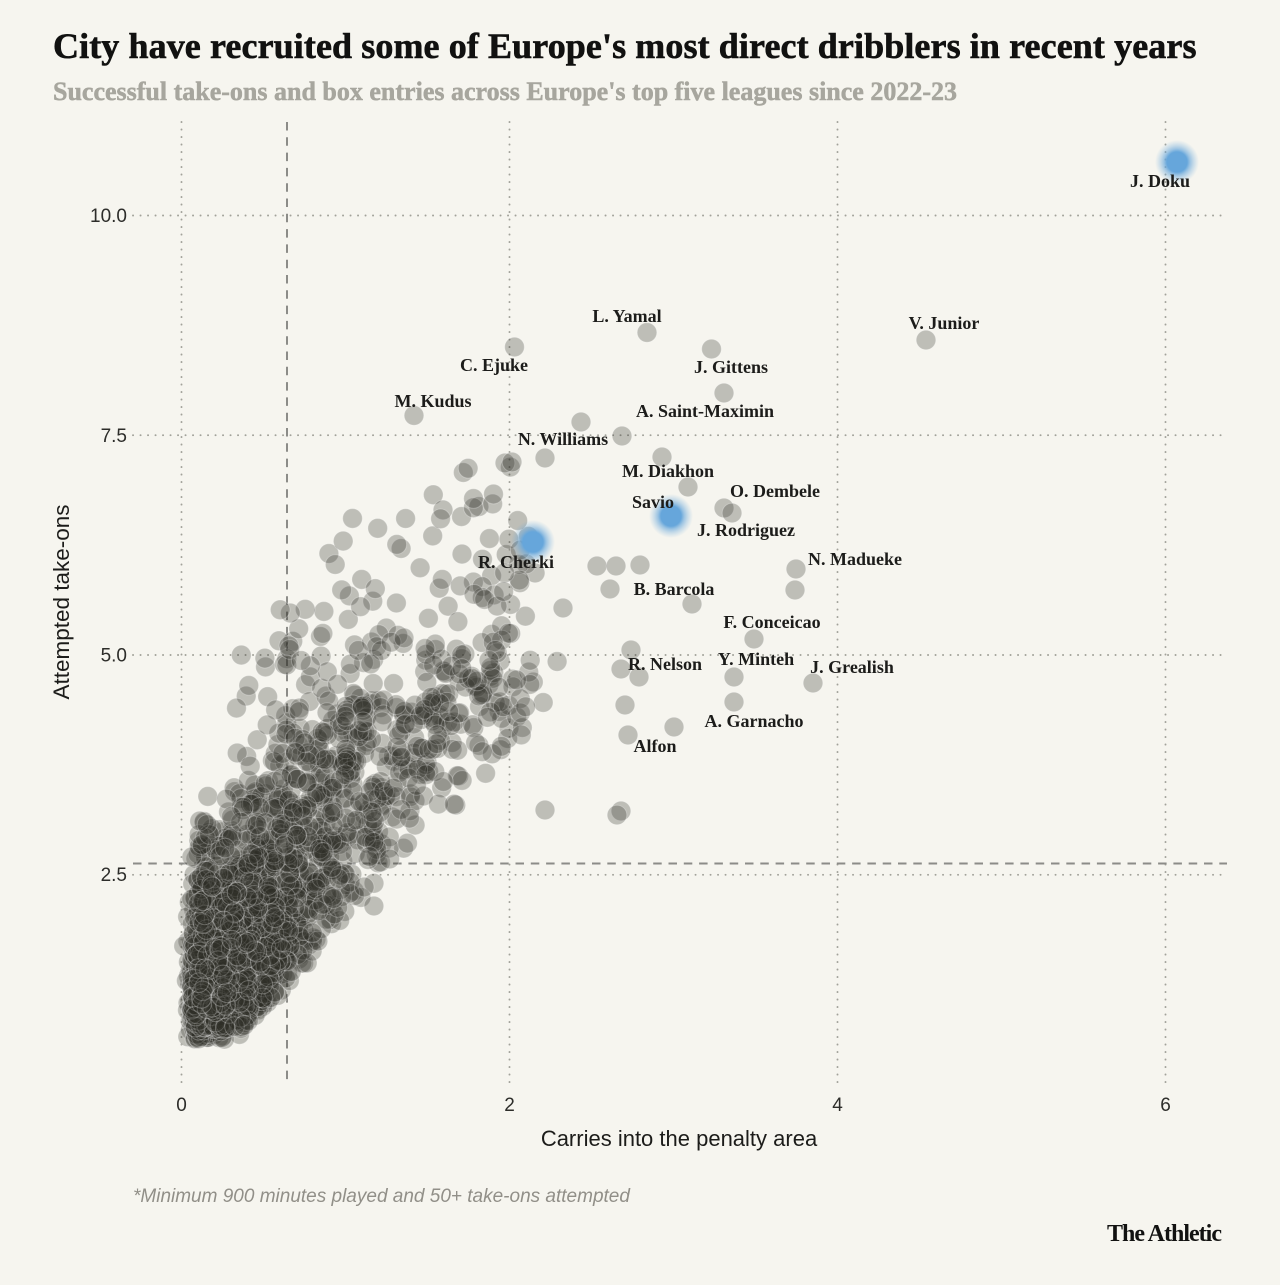 The height and width of the screenshot is (1285, 1280). I want to click on svg-text: 0, so click(181, 1105).